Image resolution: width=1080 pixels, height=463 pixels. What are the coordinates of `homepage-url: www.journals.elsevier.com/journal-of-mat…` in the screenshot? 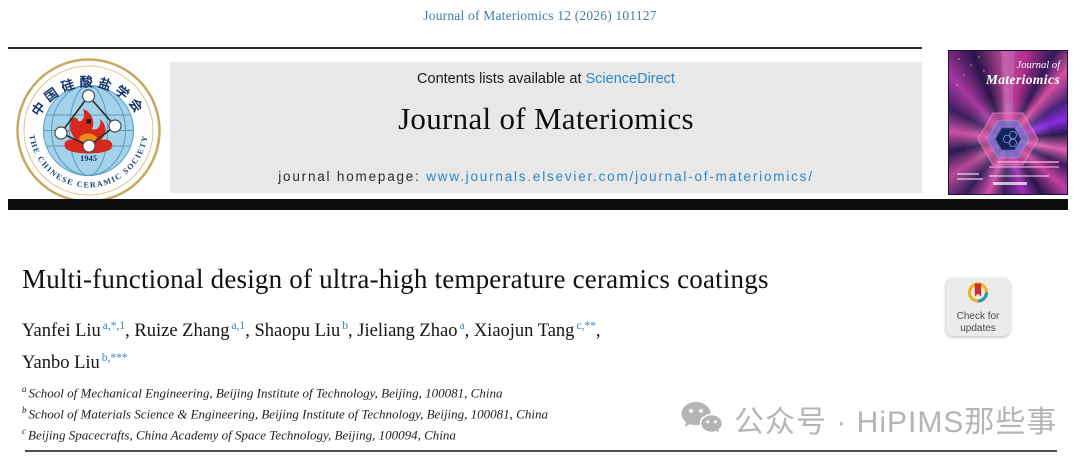 It's located at (620, 176).